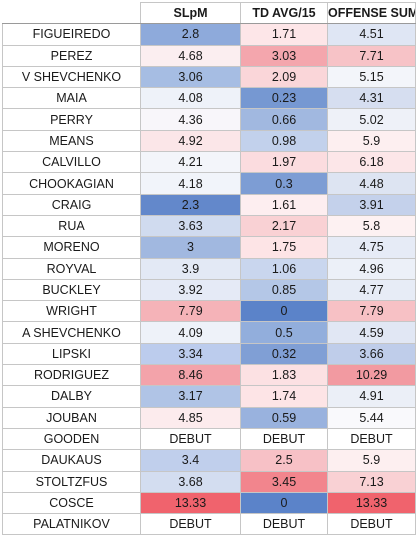 The width and height of the screenshot is (420, 549). I want to click on column-header-td-avg: TD AVG/15, so click(284, 13).